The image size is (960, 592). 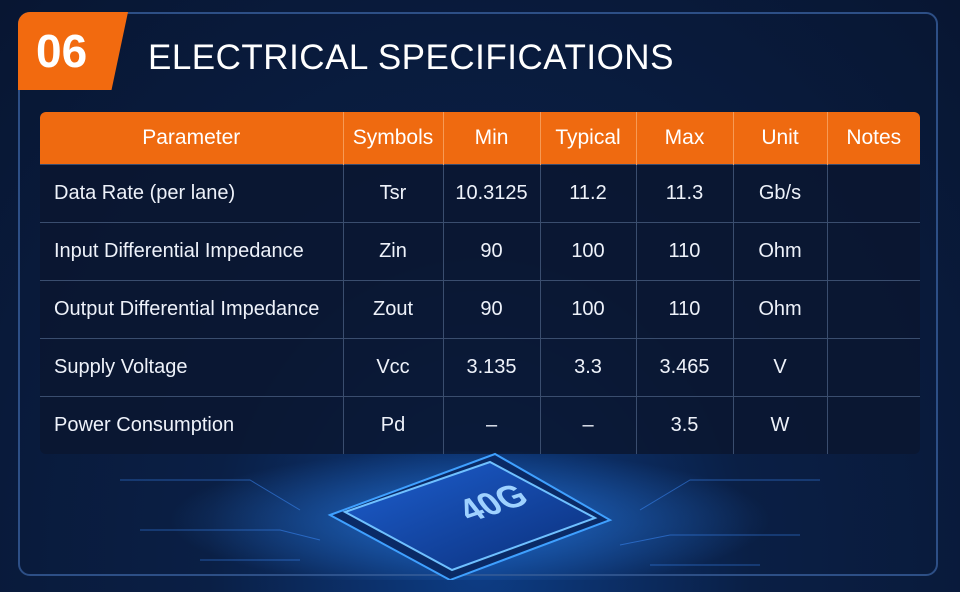 I want to click on column-header: Parameter, so click(x=192, y=138).